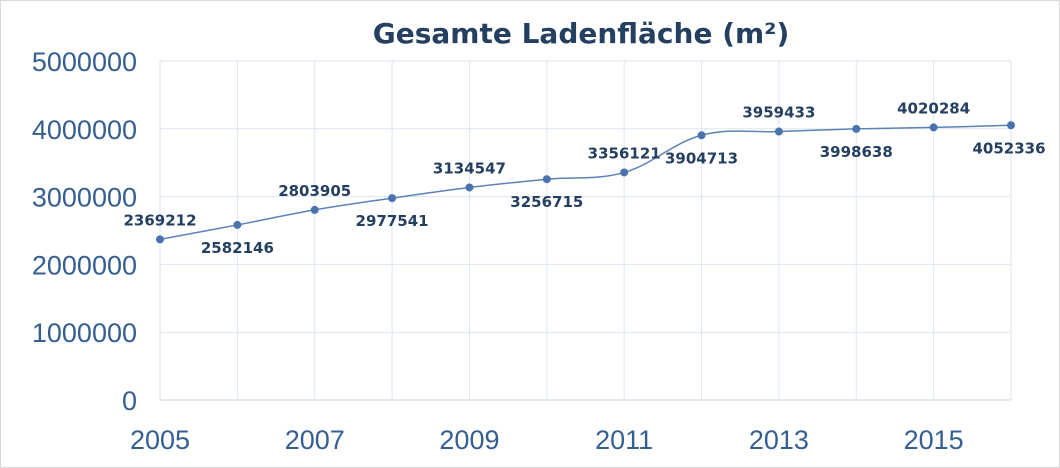 This screenshot has height=468, width=1060. What do you see at coordinates (546, 202) in the screenshot?
I see `data-label: 3256715` at bounding box center [546, 202].